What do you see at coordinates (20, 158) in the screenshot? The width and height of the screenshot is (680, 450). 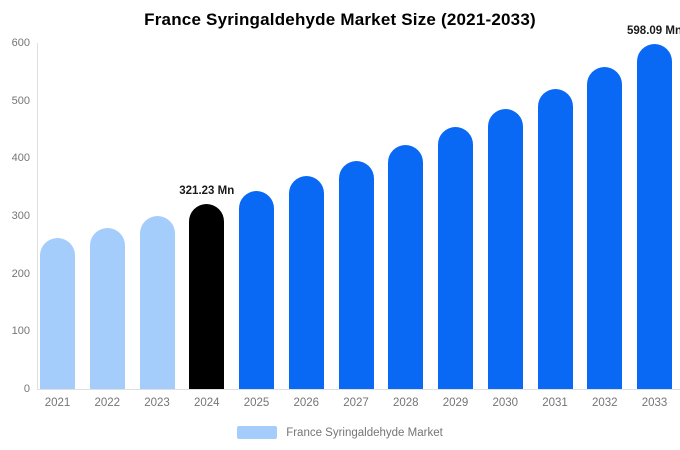 I see `y-tick-label: 400` at bounding box center [20, 158].